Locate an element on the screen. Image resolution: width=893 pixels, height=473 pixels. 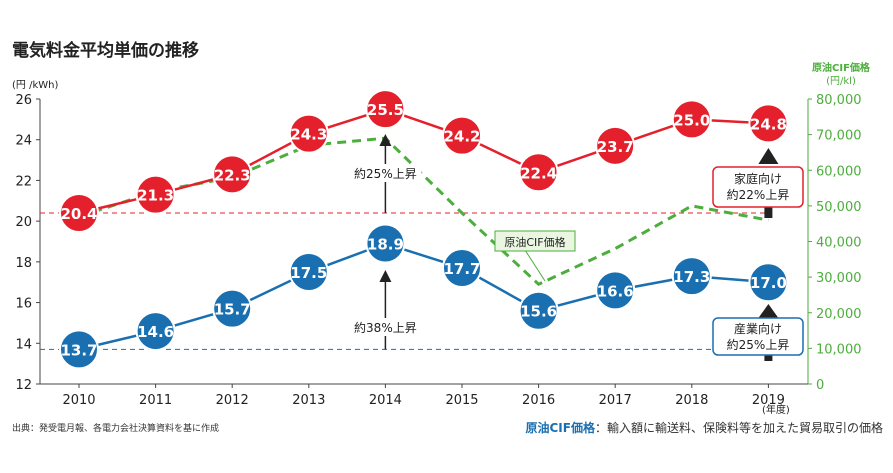
cif-footnote: 原油CIF価格：輸入額に輸送料、保険料等を加えた貿易取引の価格 is located at coordinates (705, 427).